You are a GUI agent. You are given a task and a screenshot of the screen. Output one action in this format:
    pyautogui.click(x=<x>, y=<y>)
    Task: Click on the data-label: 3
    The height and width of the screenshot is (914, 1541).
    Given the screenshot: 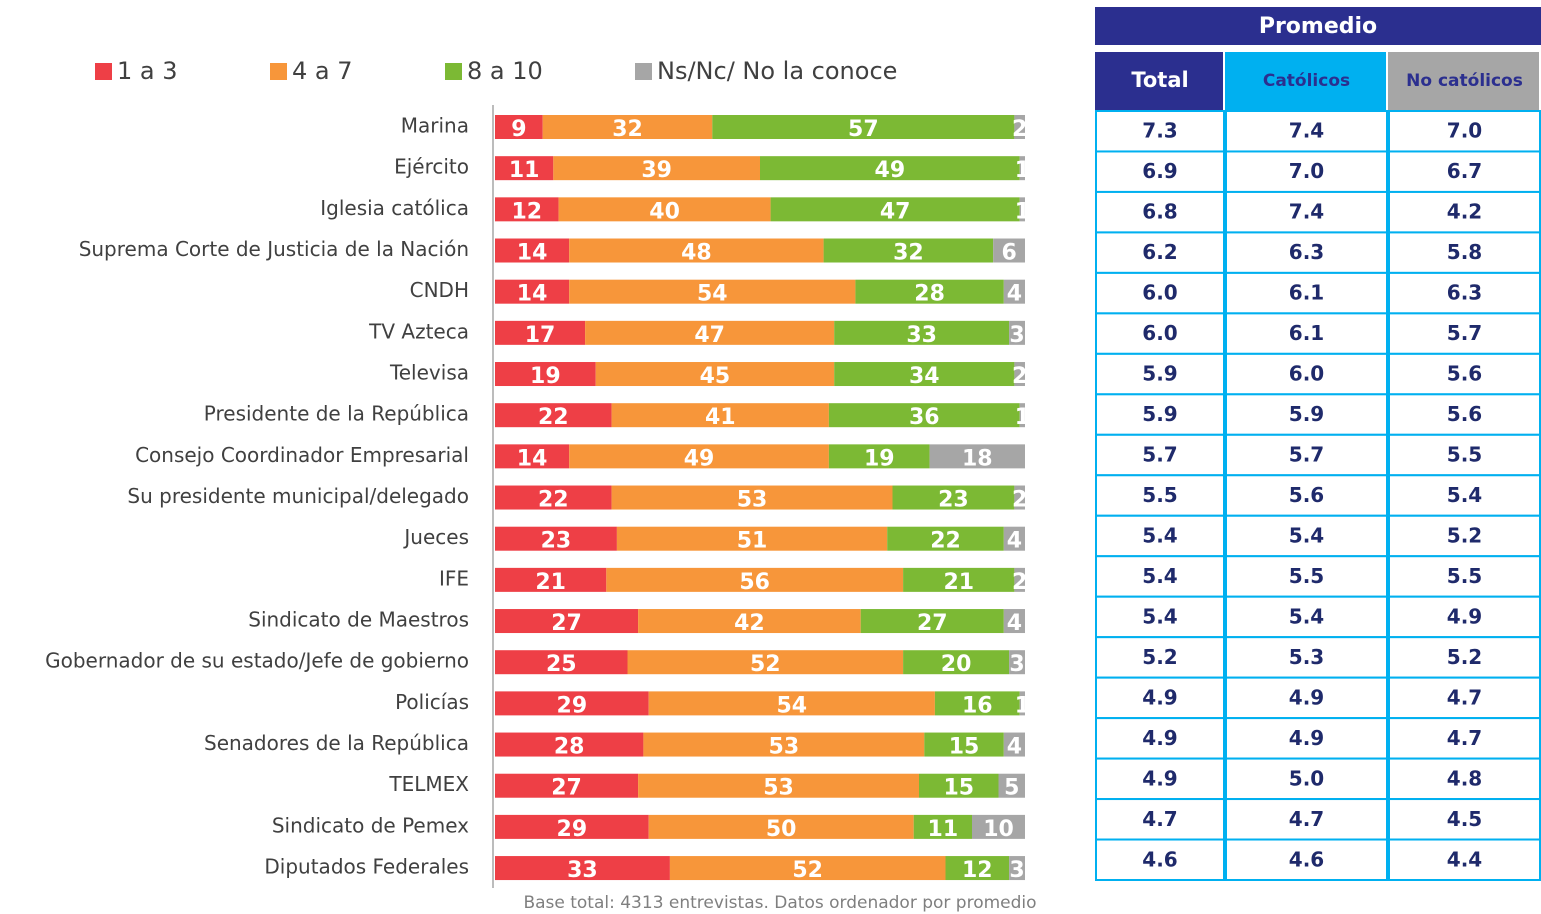 What is the action you would take?
    pyautogui.click(x=1016, y=870)
    